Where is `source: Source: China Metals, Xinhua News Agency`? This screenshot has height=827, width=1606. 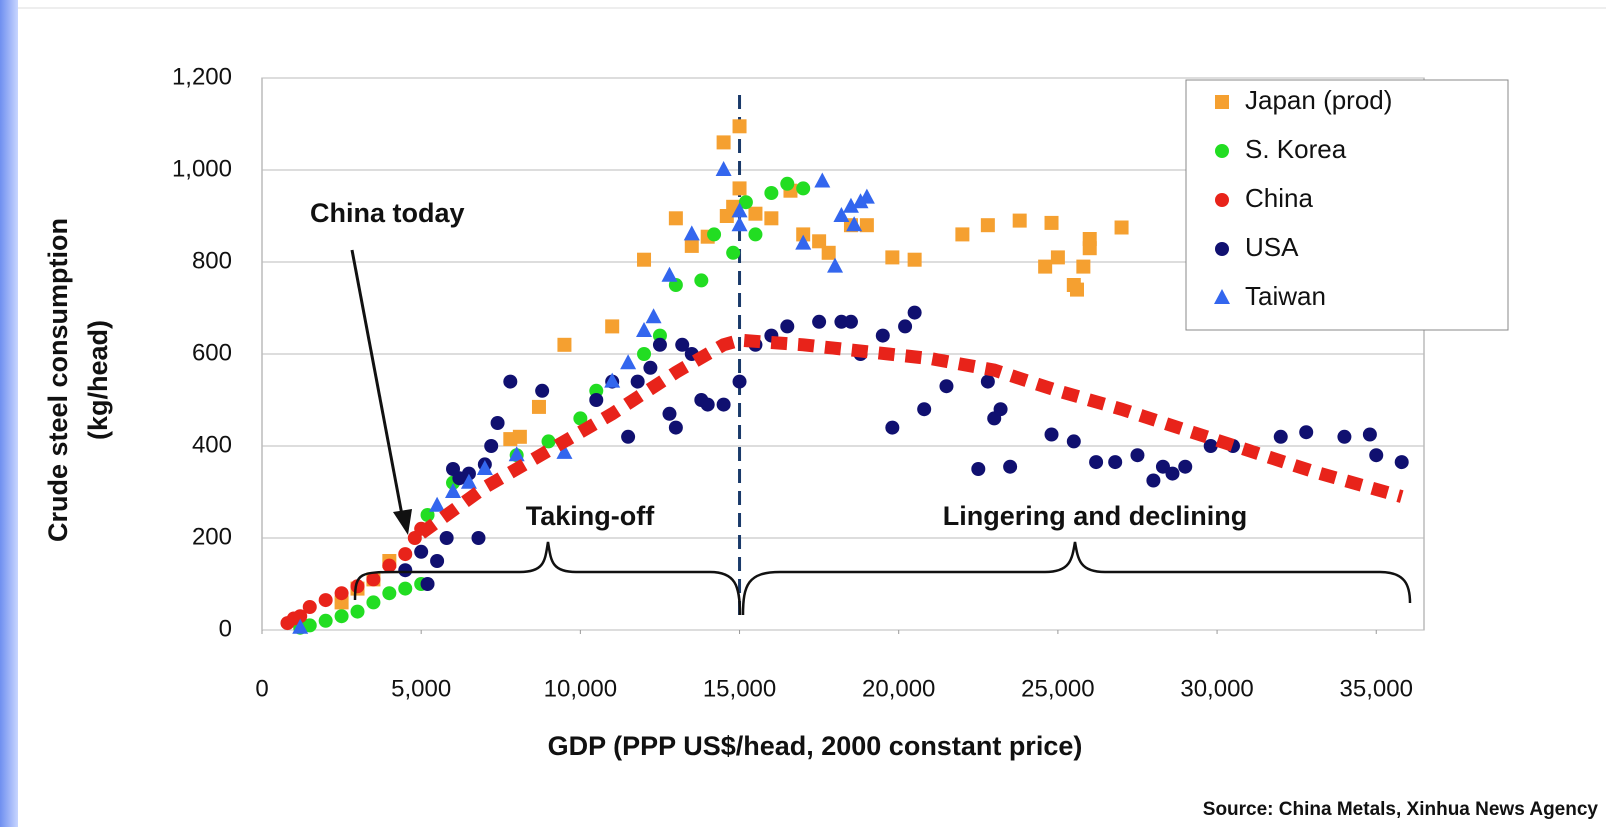 source: Source: China Metals, Xinhua News Agency is located at coordinates (1401, 809).